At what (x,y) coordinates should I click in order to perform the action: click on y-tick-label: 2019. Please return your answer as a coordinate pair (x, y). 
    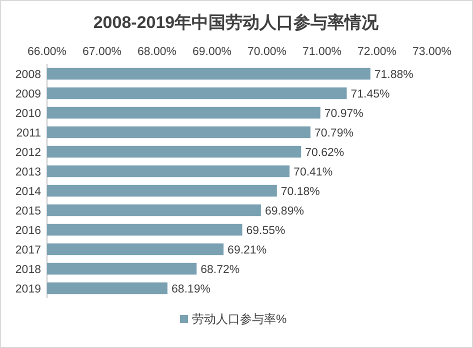
    Looking at the image, I should click on (28, 289).